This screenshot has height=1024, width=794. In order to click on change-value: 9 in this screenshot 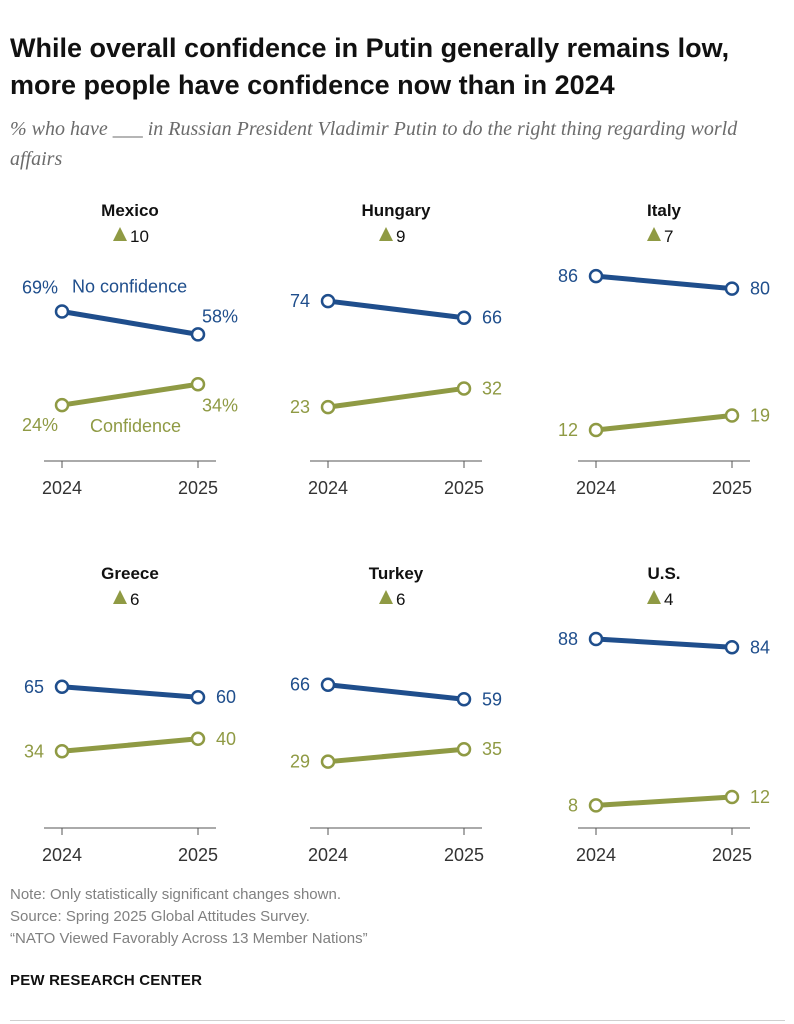, I will do `click(400, 236)`.